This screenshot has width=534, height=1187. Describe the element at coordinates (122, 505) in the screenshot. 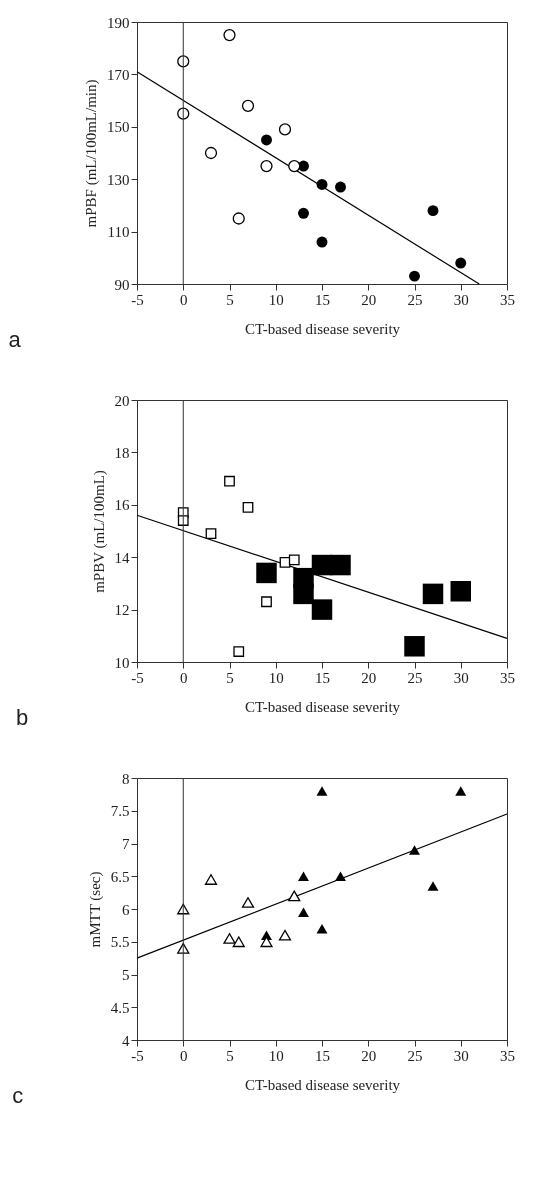

I see `y-tick-label: 16` at that location.